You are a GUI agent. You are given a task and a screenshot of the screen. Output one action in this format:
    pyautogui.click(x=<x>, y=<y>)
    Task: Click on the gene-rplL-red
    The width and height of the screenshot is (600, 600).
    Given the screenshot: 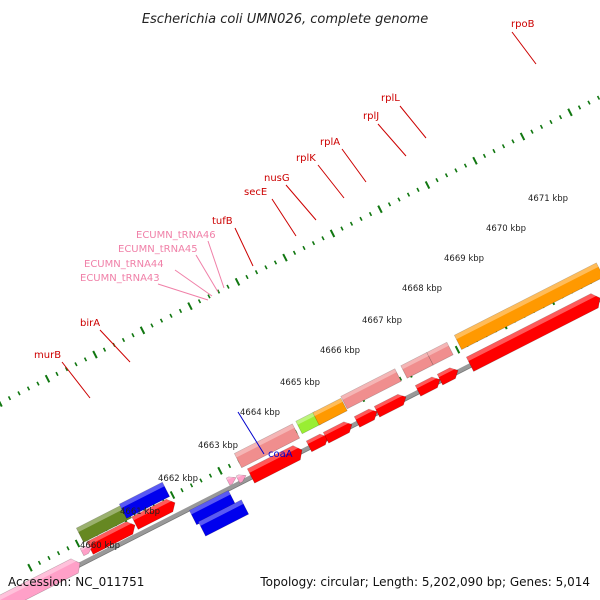 What is the action you would take?
    pyautogui.click(x=447, y=375)
    